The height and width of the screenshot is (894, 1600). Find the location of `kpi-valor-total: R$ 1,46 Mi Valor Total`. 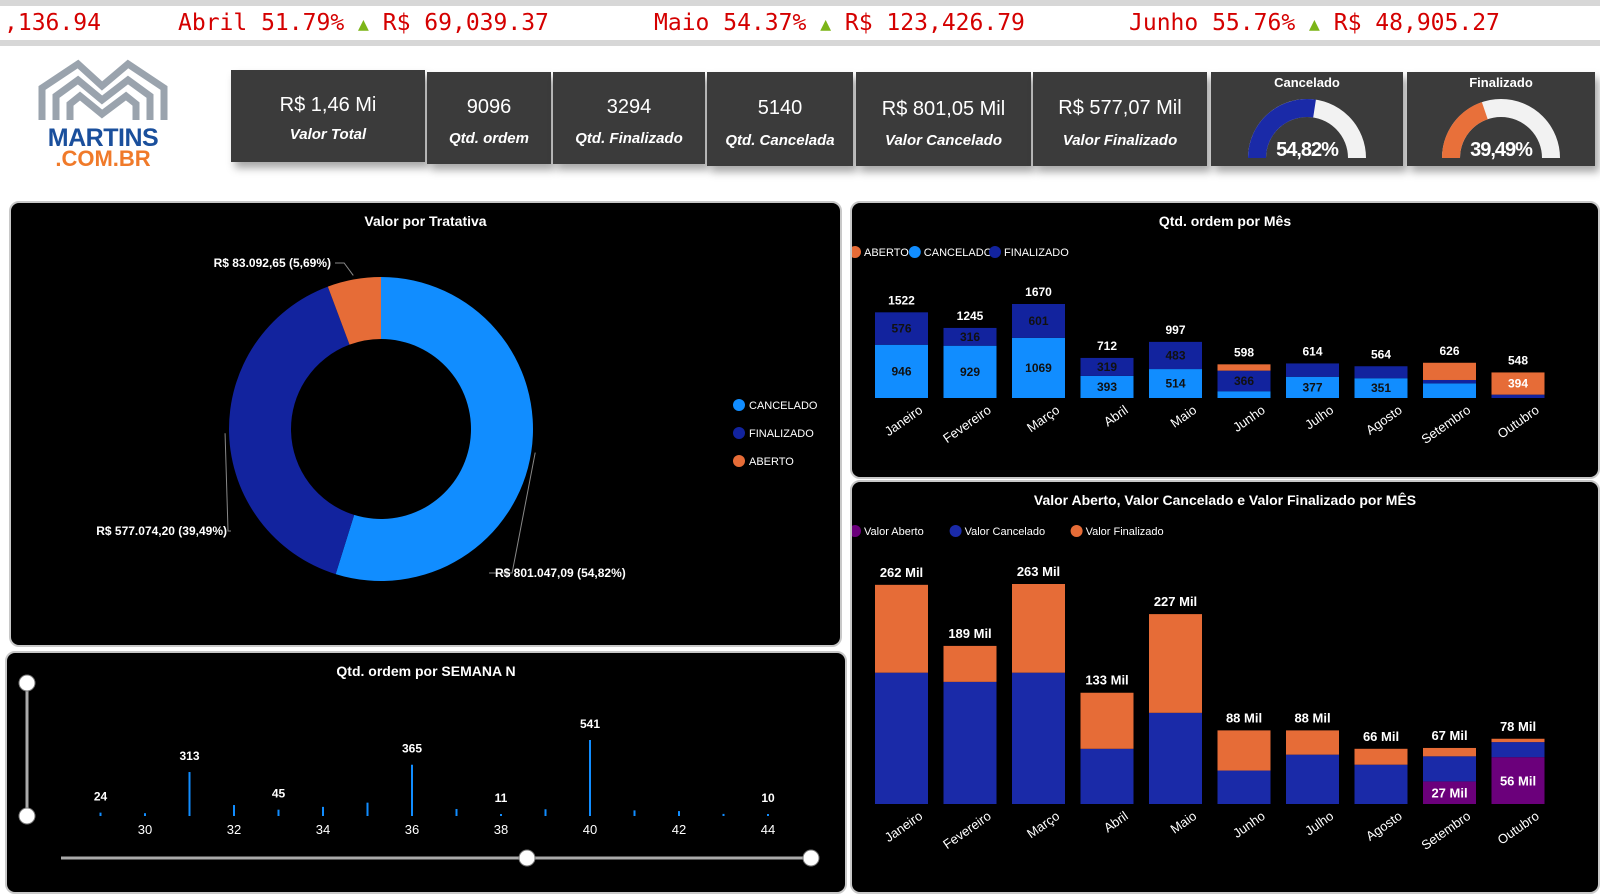

kpi-valor-total: R$ 1,46 Mi Valor Total is located at coordinates (328, 116).